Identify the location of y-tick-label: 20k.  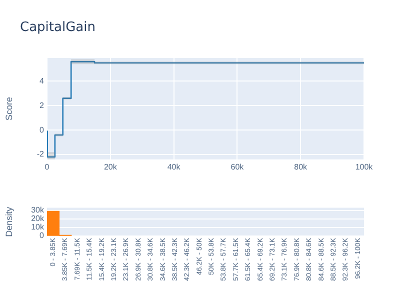
(38, 219).